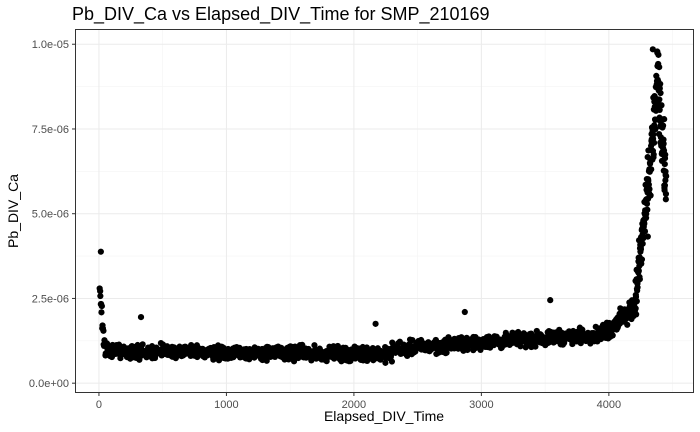 The image size is (700, 432). I want to click on y-tick-label: 1.0e-05, so click(50, 45).